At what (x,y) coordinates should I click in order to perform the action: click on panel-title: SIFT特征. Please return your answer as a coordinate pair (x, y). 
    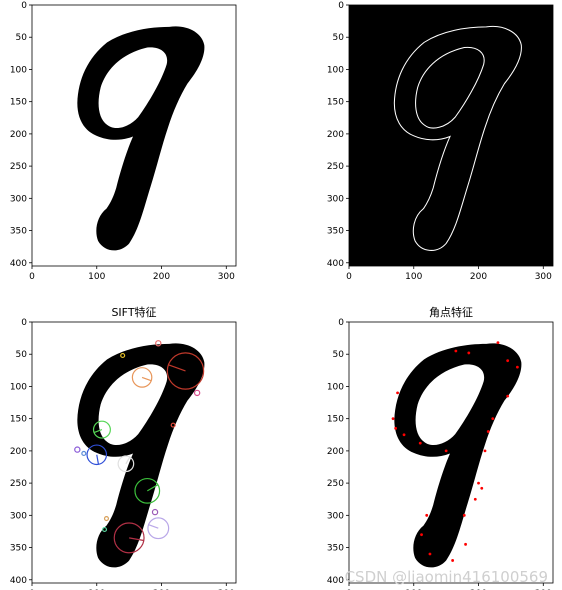
    Looking at the image, I should click on (133, 312).